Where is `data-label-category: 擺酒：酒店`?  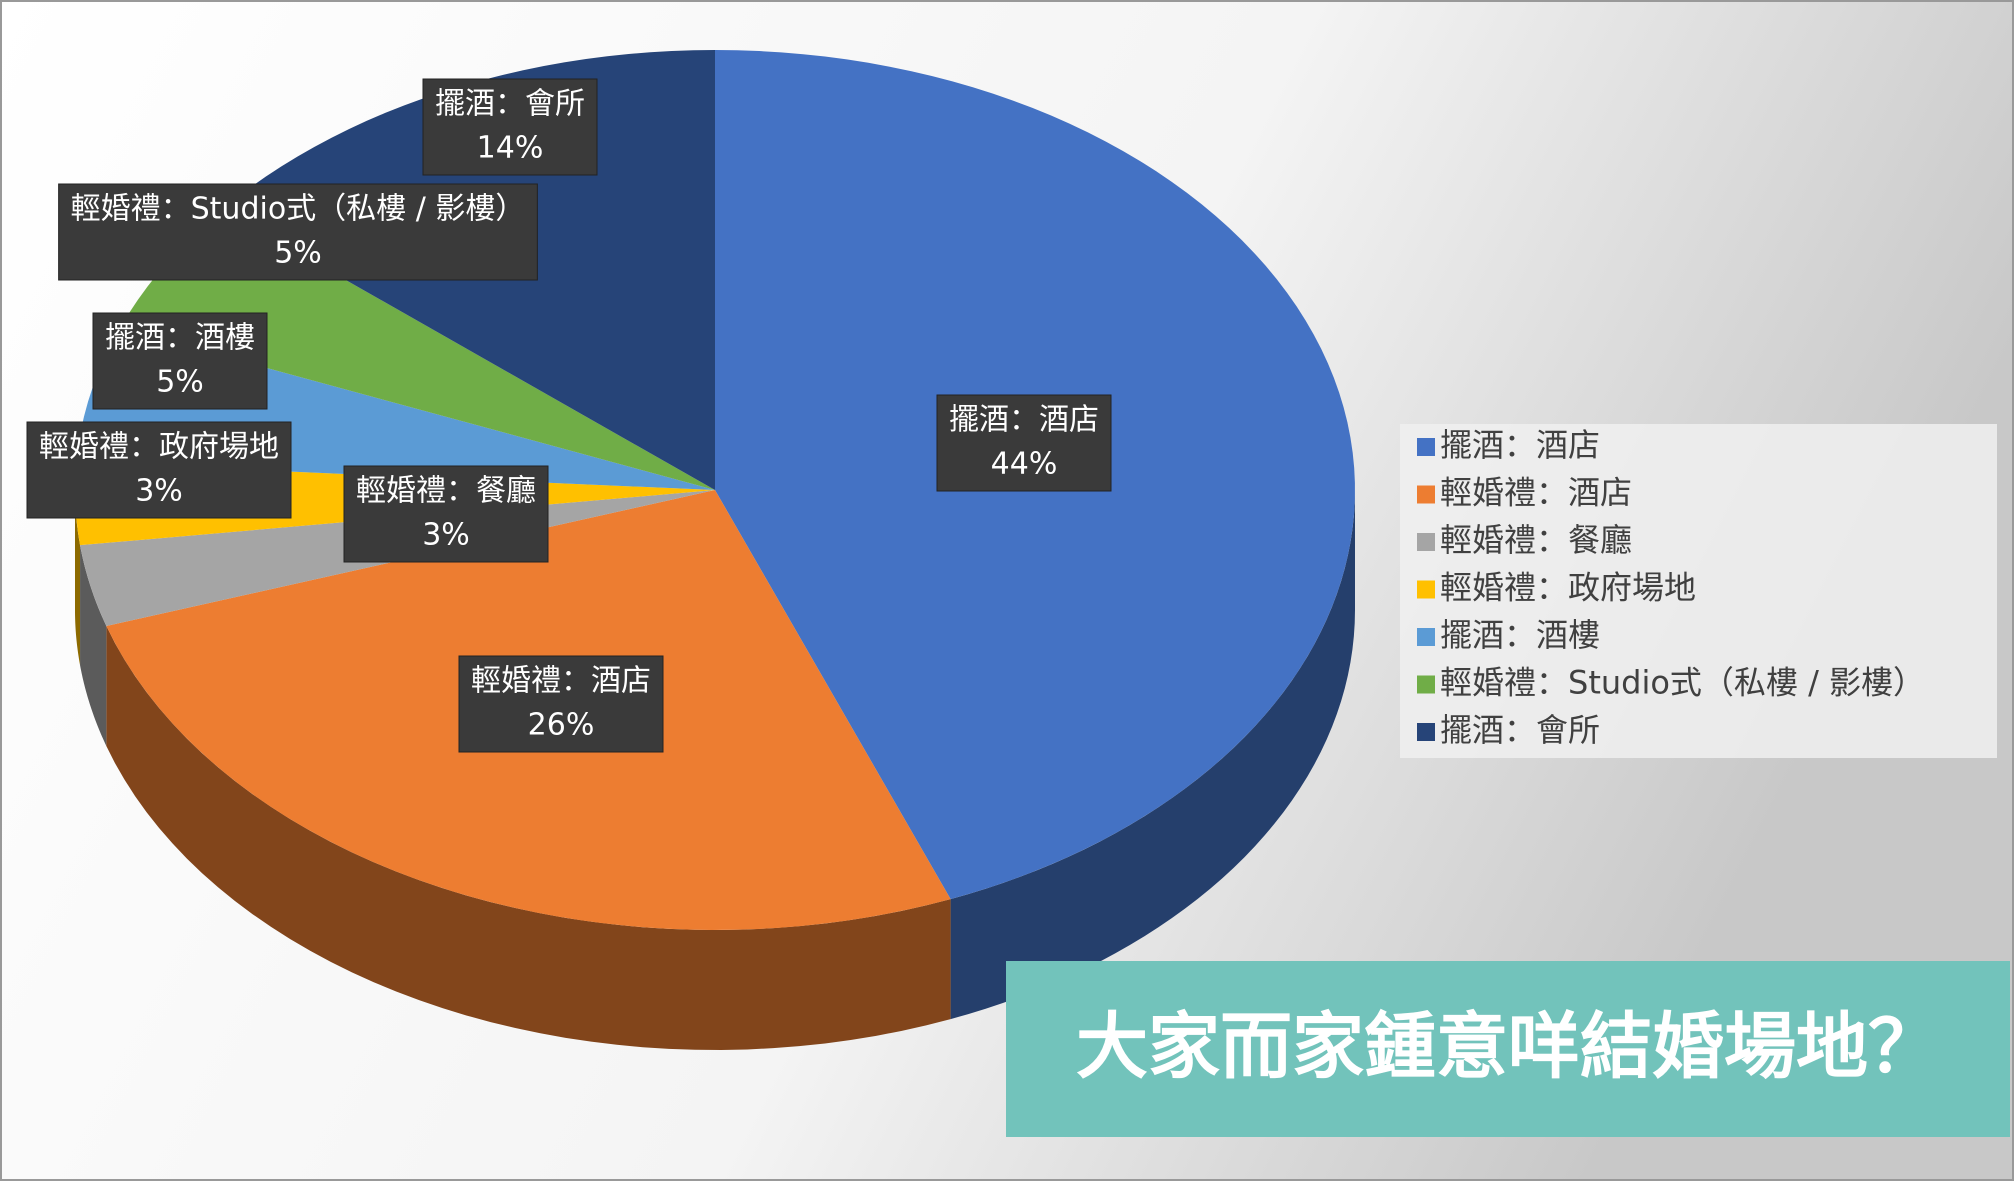
data-label-category: 擺酒：酒店 is located at coordinates (1024, 420).